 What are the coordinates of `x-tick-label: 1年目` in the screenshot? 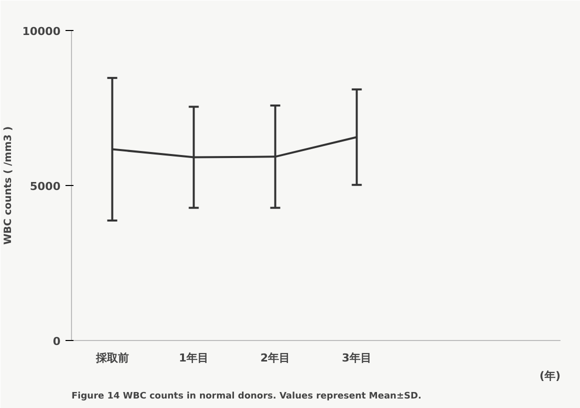 It's located at (193, 358).